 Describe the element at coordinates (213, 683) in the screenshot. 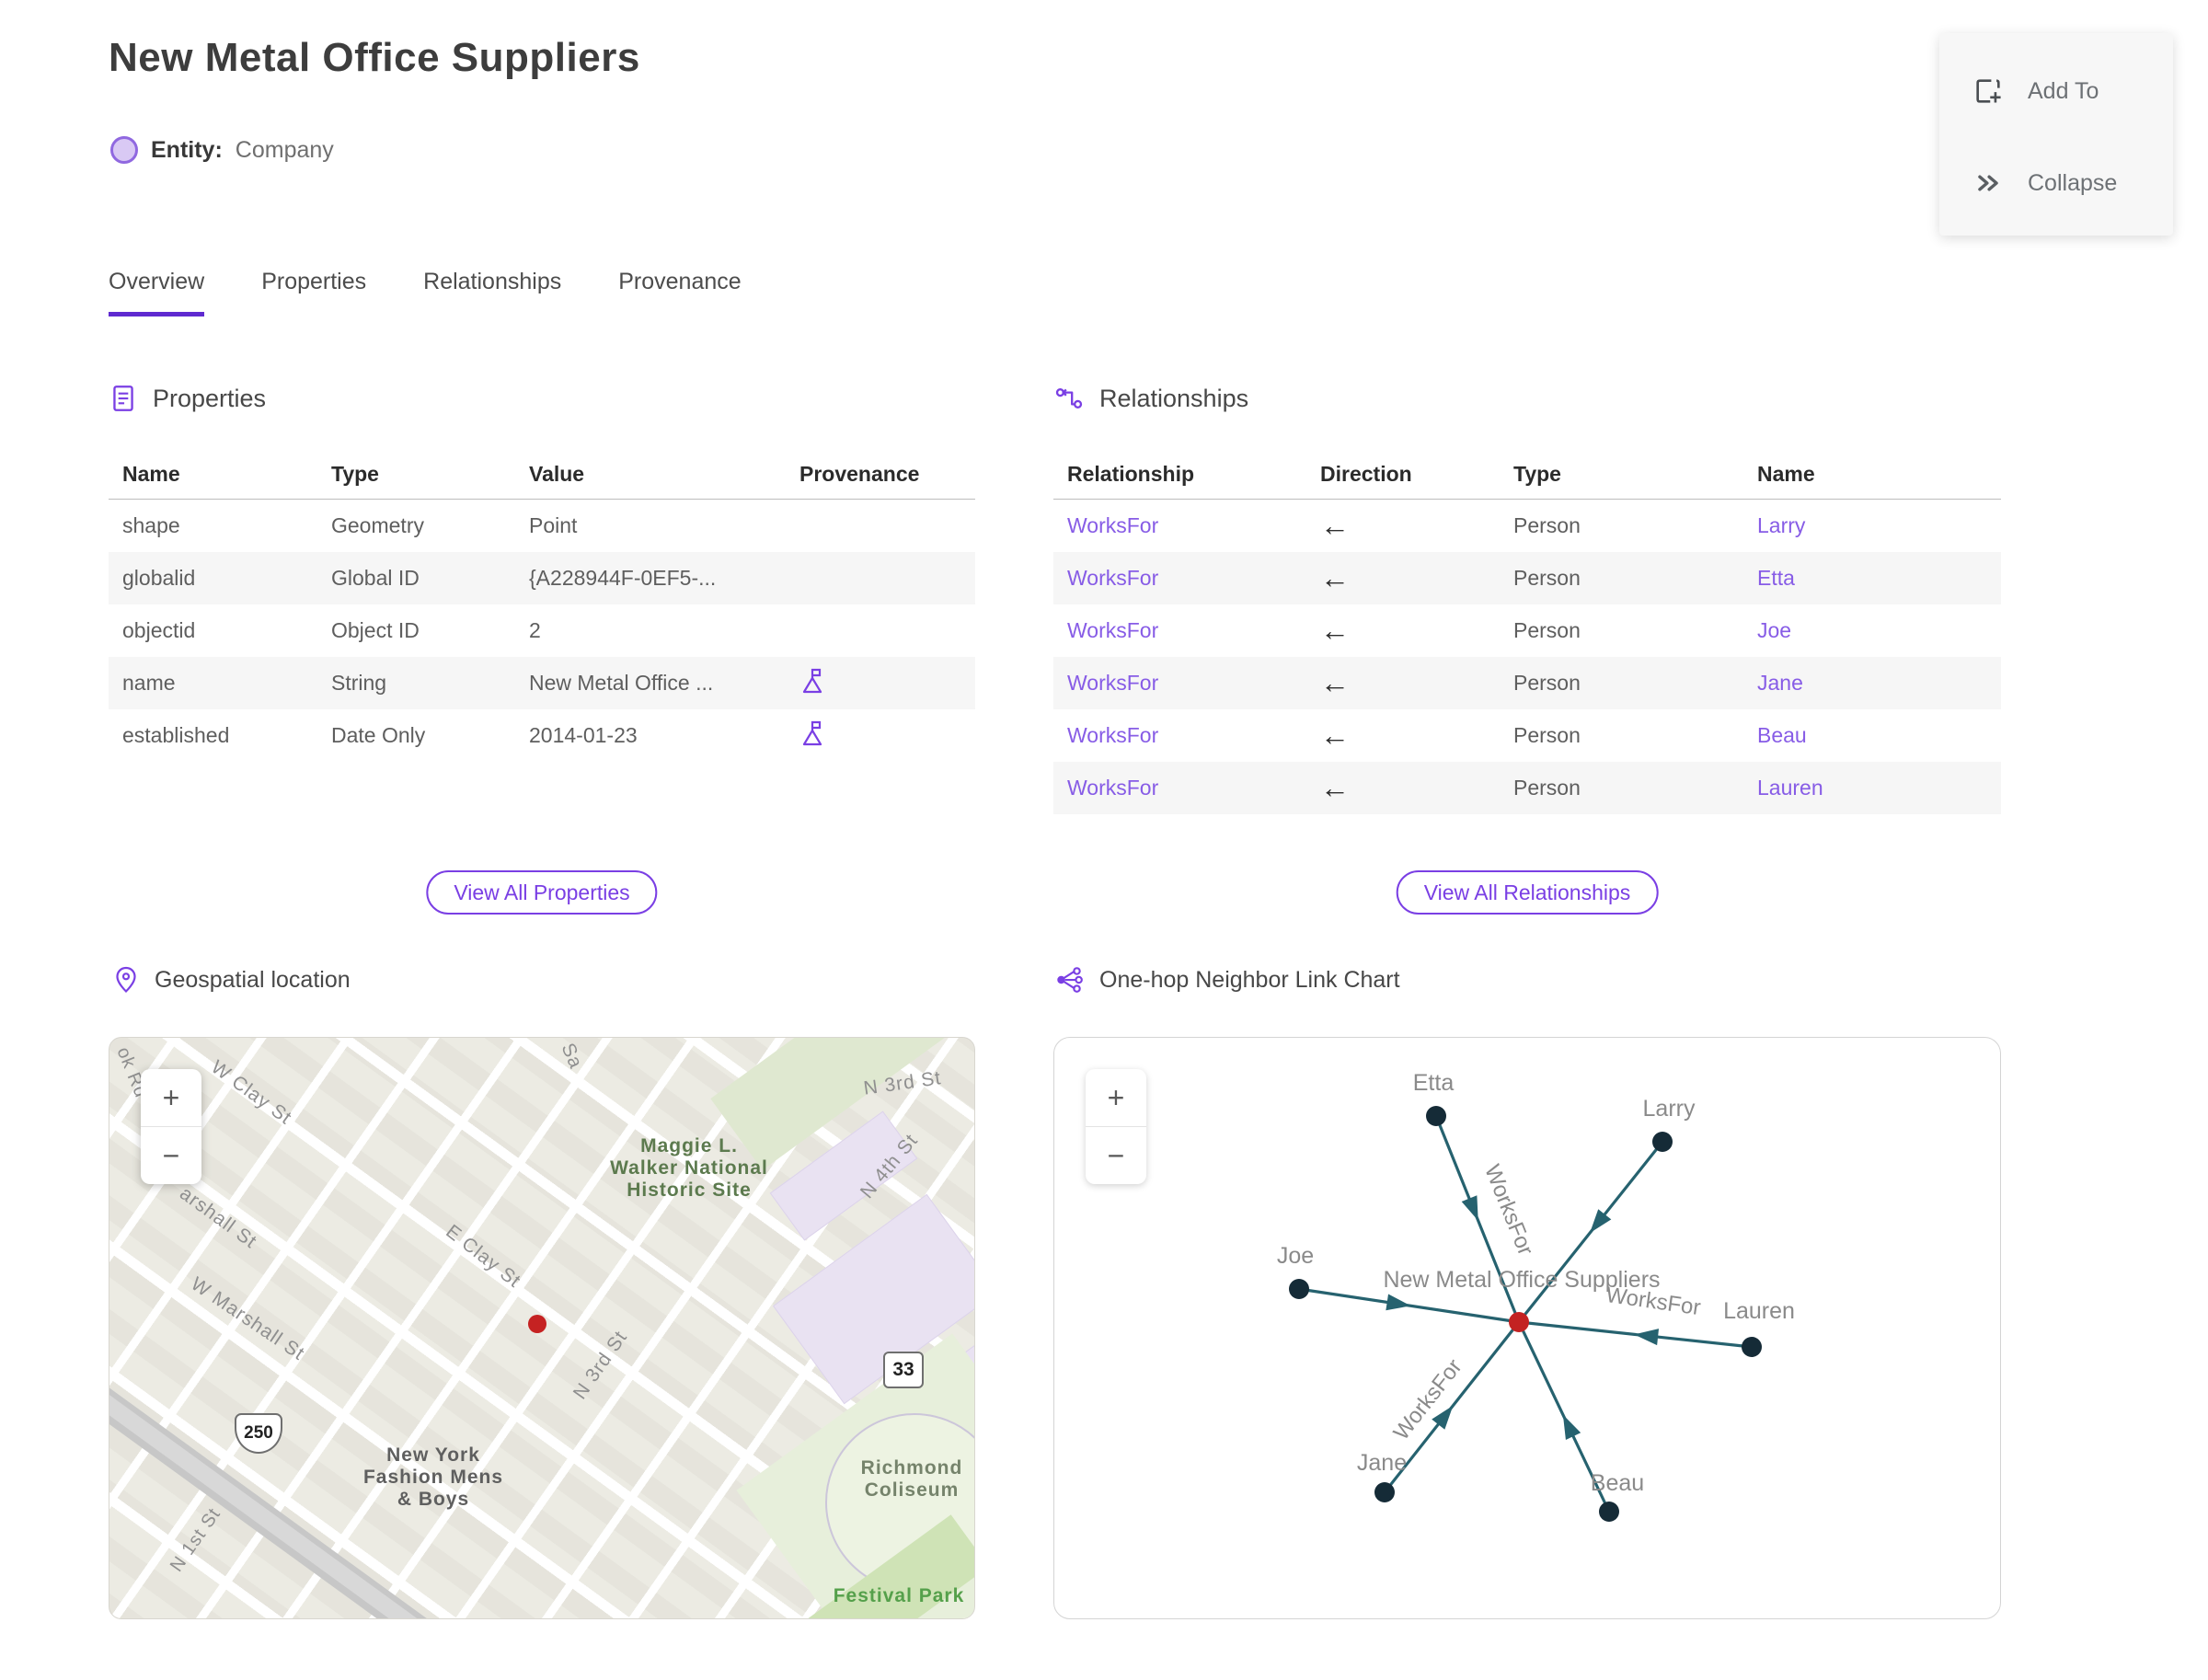

I see `property-name: name` at that location.